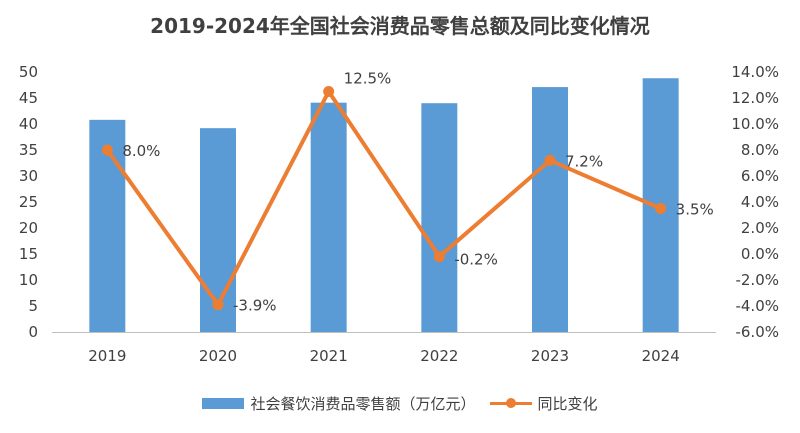 This screenshot has height=433, width=800. What do you see at coordinates (218, 356) in the screenshot?
I see `x-tick-label: 2020` at bounding box center [218, 356].